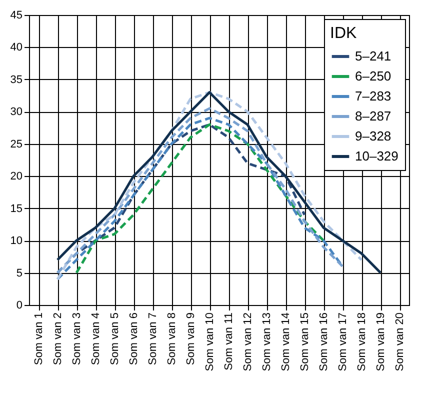 This screenshot has height=403, width=440. Describe the element at coordinates (376, 156) in the screenshot. I see `legend-label: 10–329` at that location.